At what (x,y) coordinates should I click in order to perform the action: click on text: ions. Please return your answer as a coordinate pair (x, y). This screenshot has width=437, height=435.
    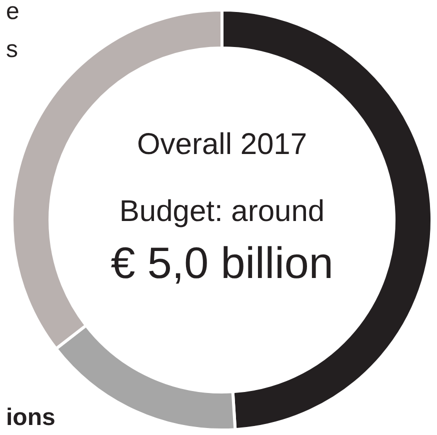
    Looking at the image, I should click on (31, 417).